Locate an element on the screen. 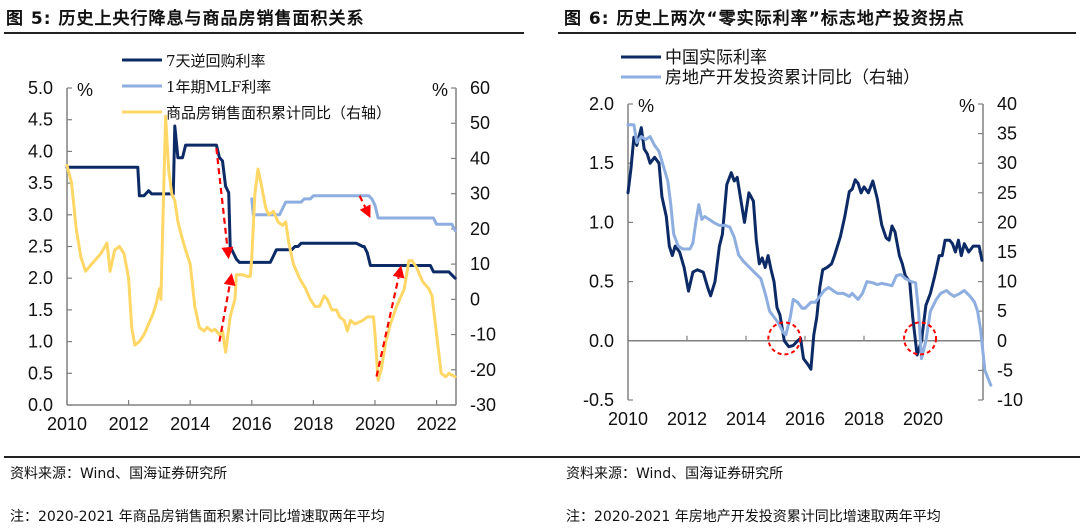 This screenshot has width=1080, height=529. left-axis-tick-label: 3.0 is located at coordinates (40, 215).